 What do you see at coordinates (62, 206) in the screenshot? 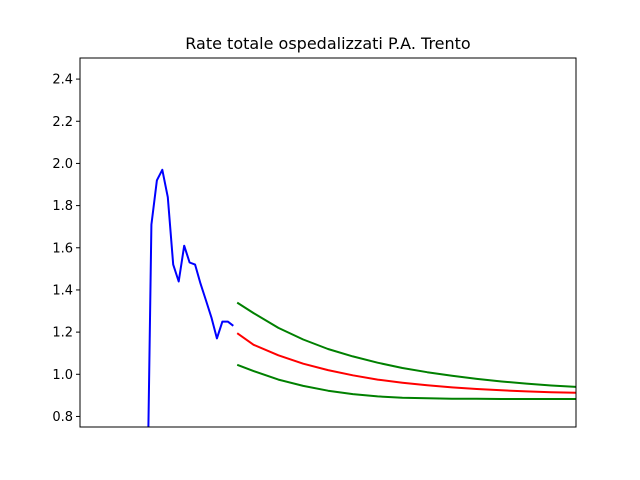
I see `y-tick-label: 1.8` at bounding box center [62, 206].